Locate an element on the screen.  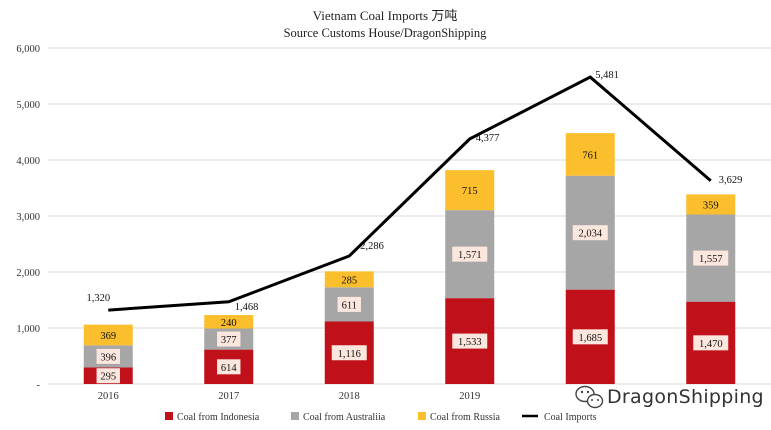
y-tick-label: 6,000 is located at coordinates (28, 49).